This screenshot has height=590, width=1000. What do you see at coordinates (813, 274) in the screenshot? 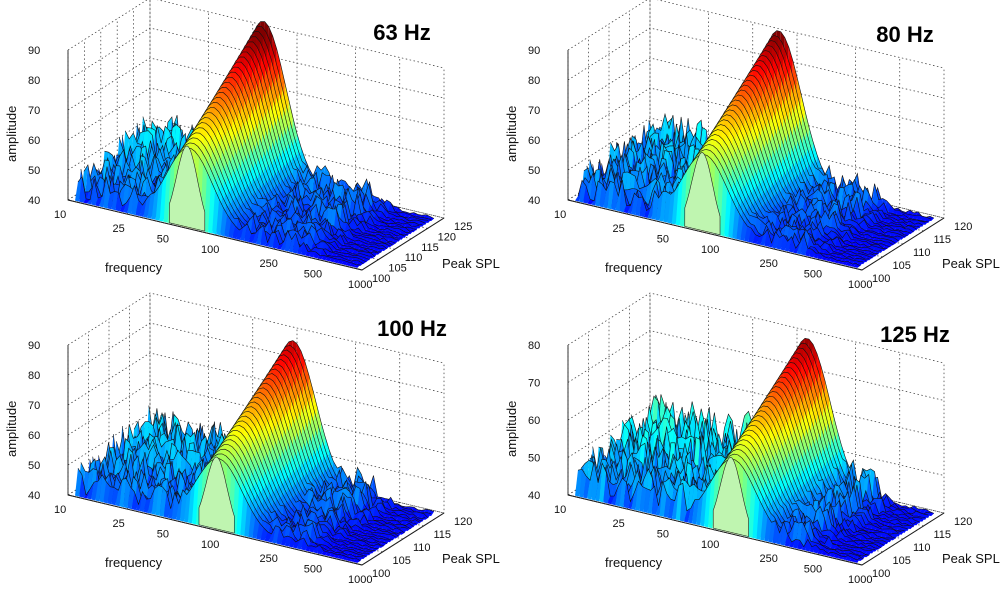
I see `x-tick-label: 500` at bounding box center [813, 274].